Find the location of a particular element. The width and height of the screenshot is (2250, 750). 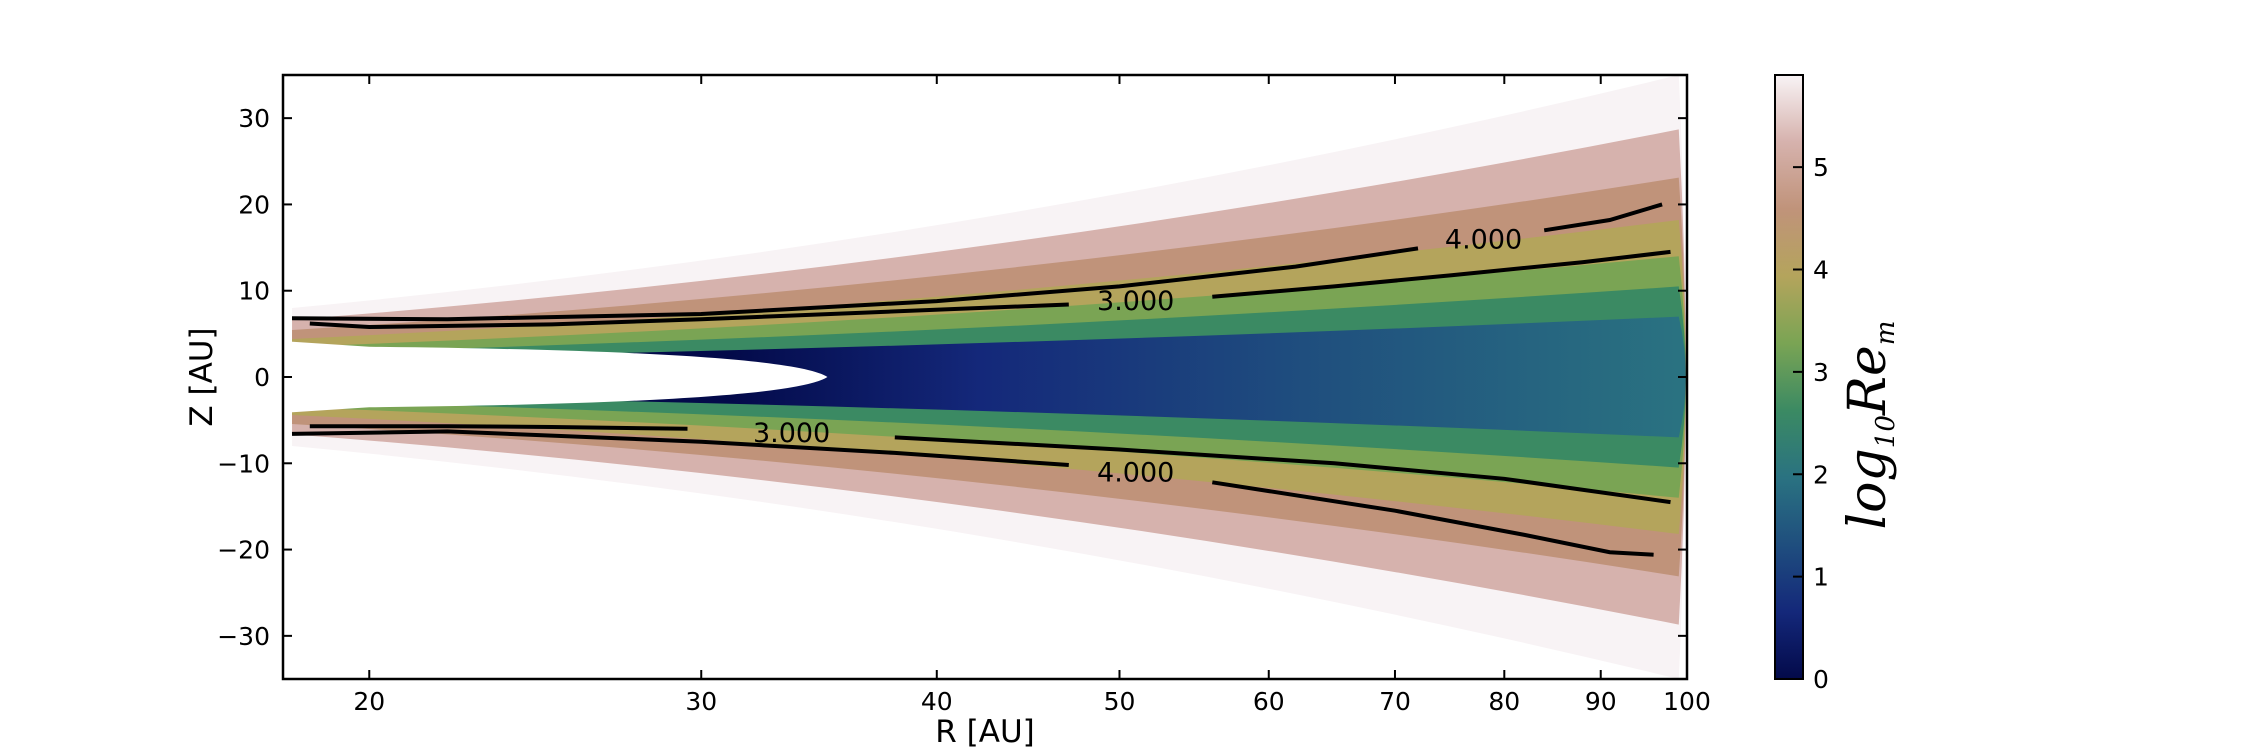

x-tick-label: 30 is located at coordinates (701, 701).